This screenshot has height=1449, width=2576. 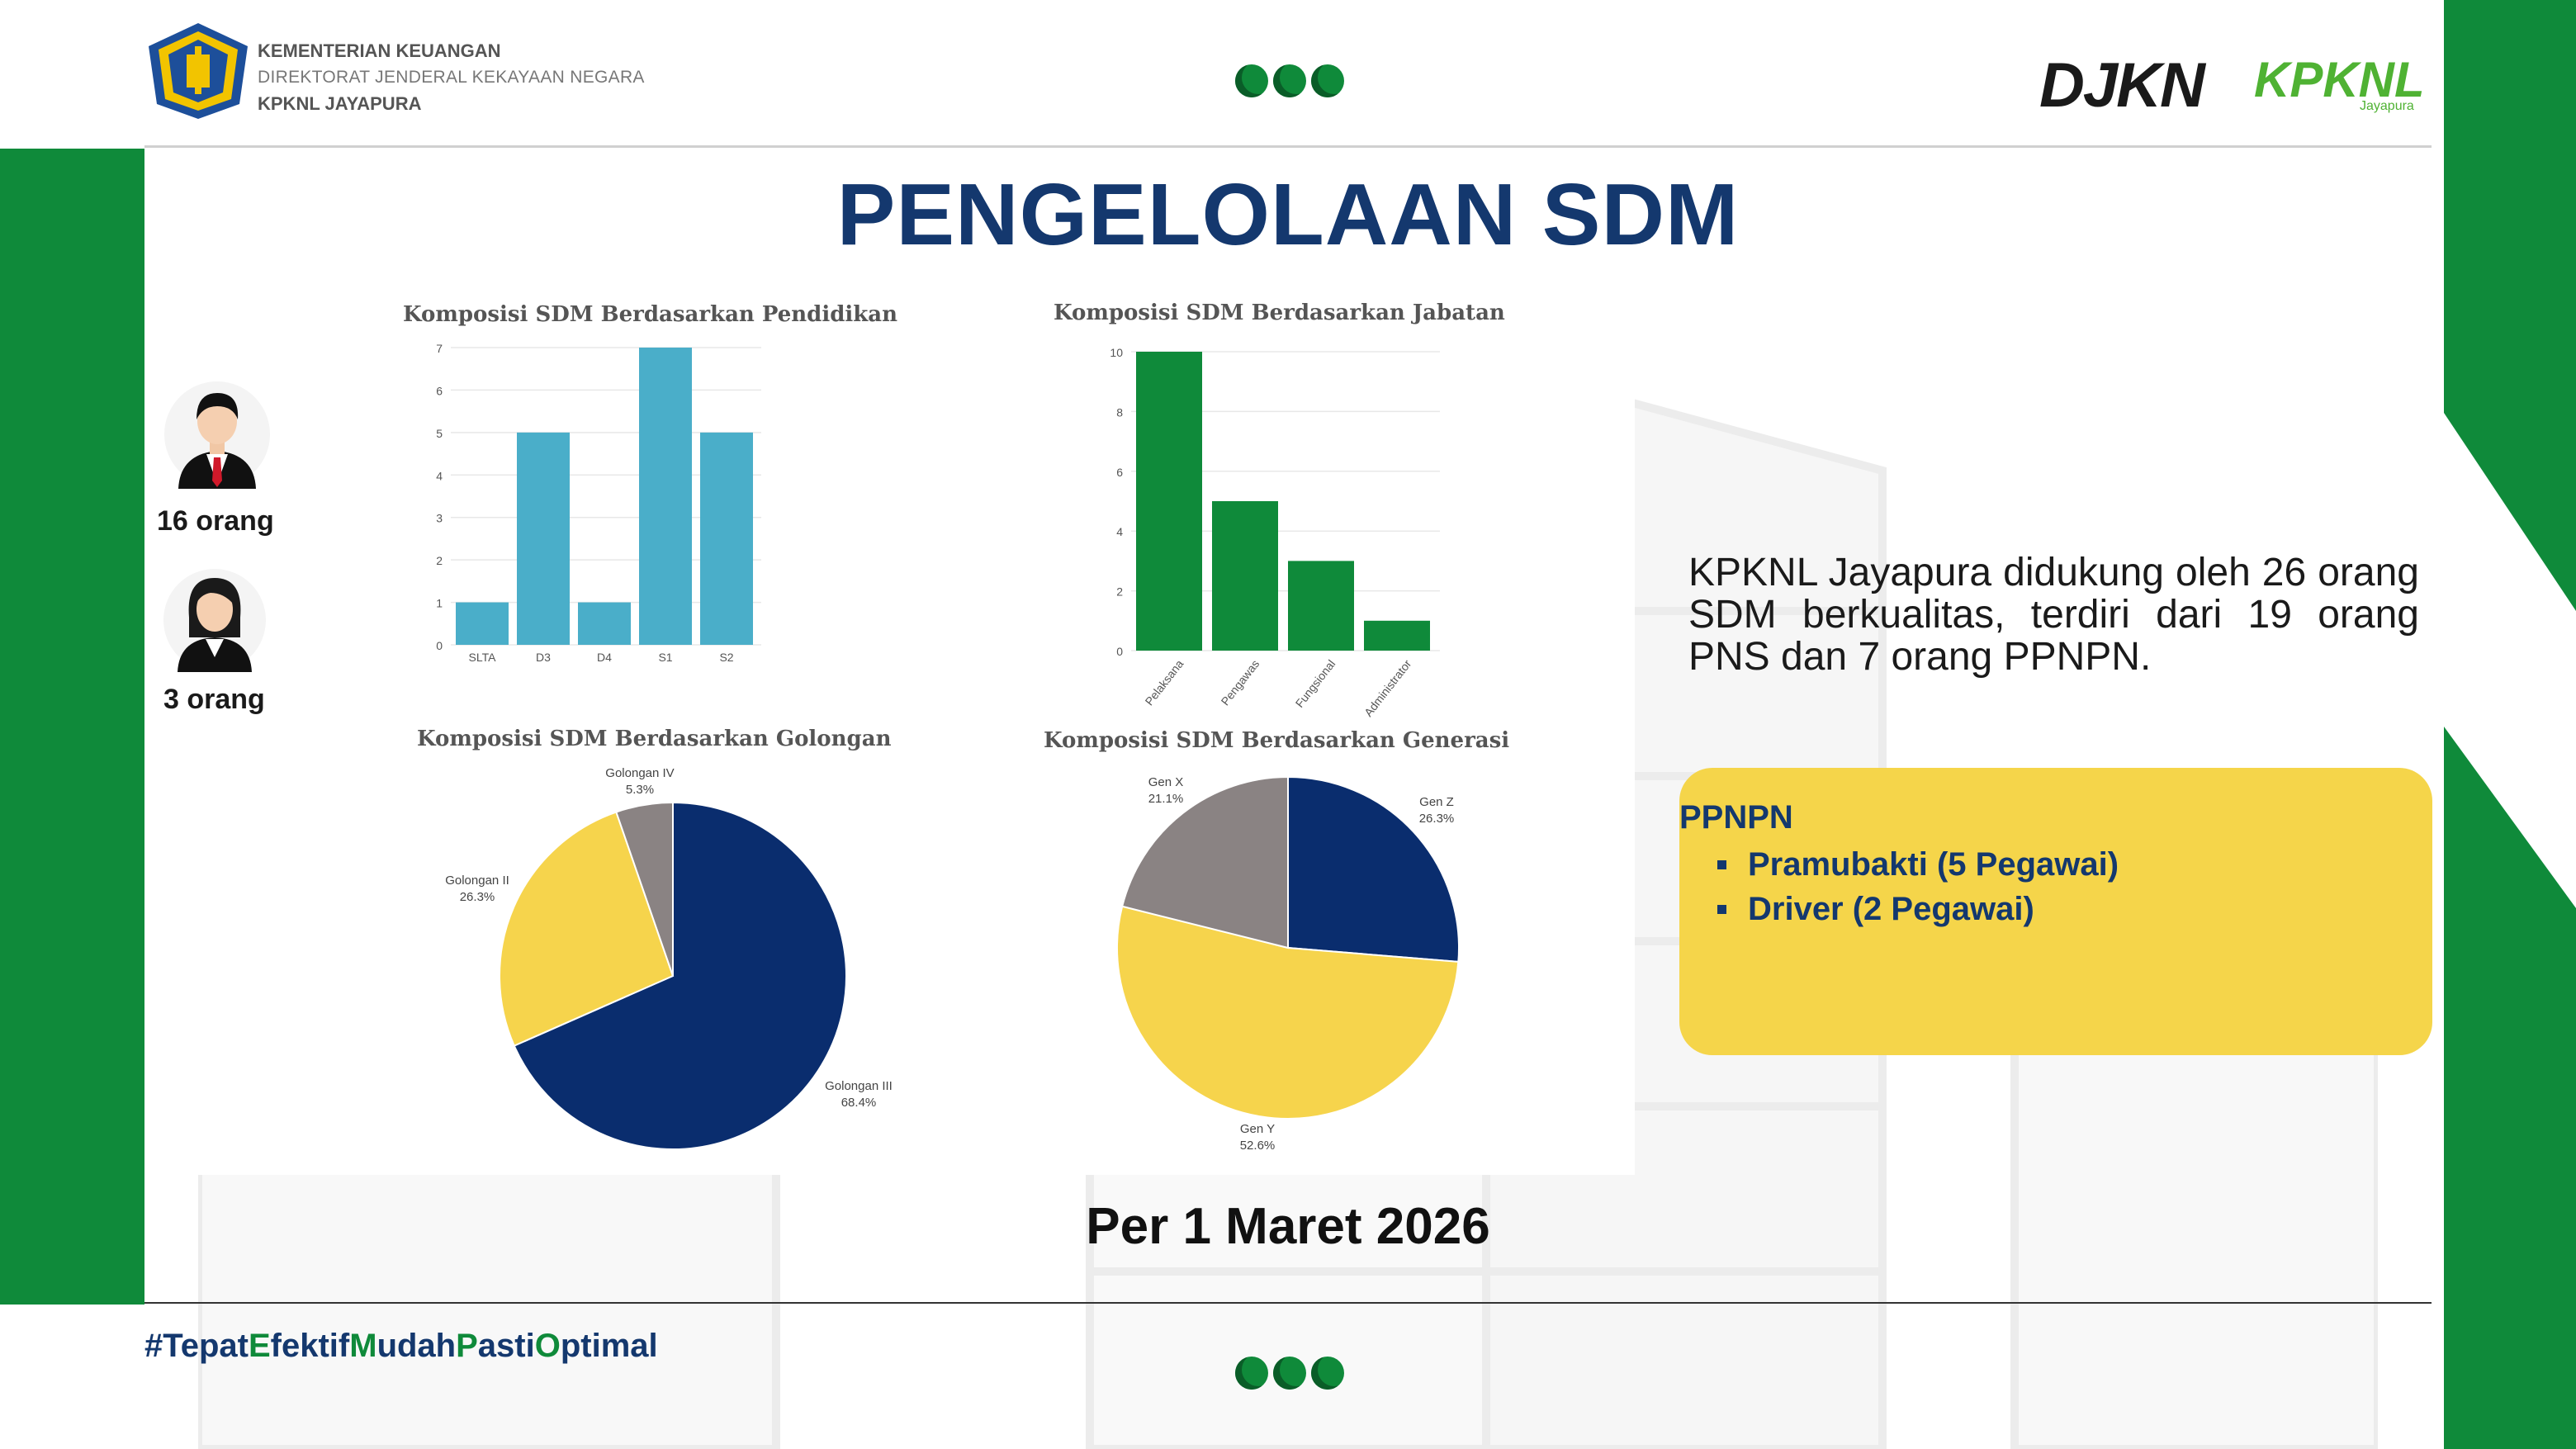 I want to click on hashtag-initial-e: E, so click(x=259, y=1346).